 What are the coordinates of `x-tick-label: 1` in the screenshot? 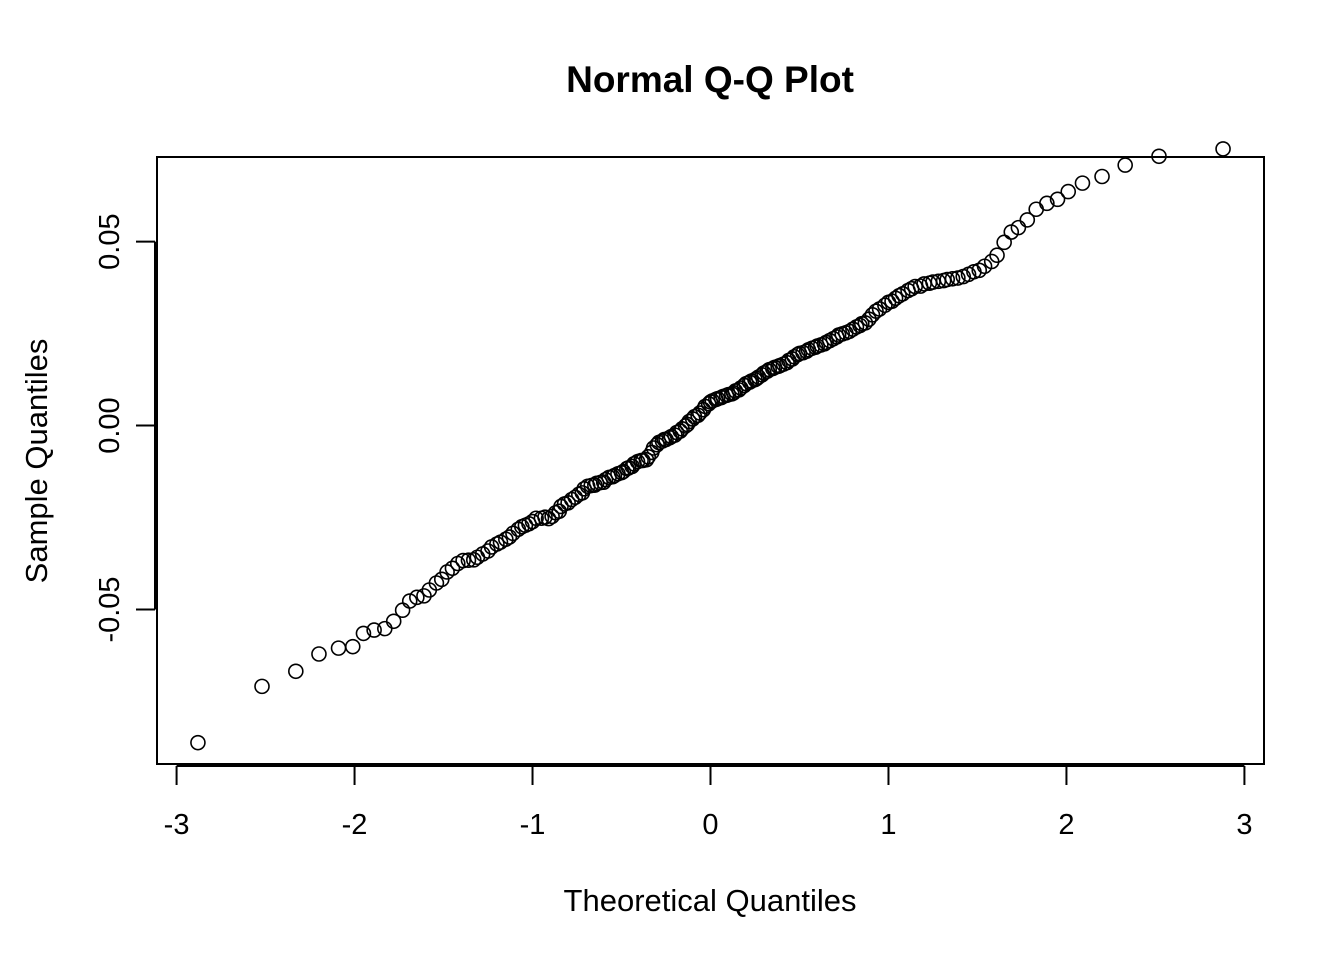 It's located at (888, 825).